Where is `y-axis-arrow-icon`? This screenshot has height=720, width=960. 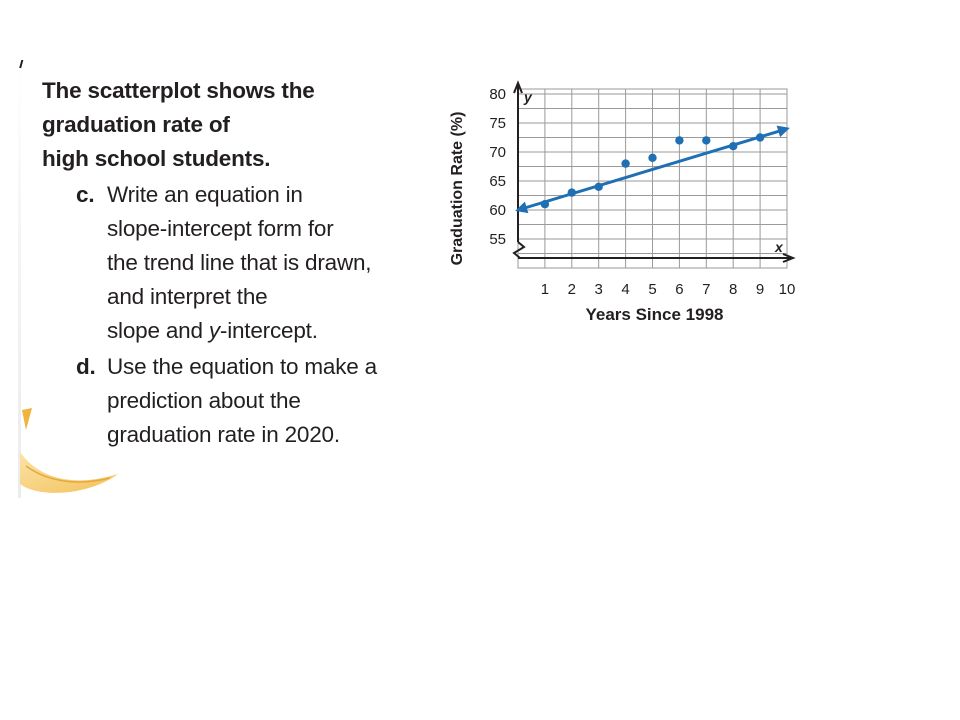
y-axis-arrow-icon is located at coordinates (518, 87).